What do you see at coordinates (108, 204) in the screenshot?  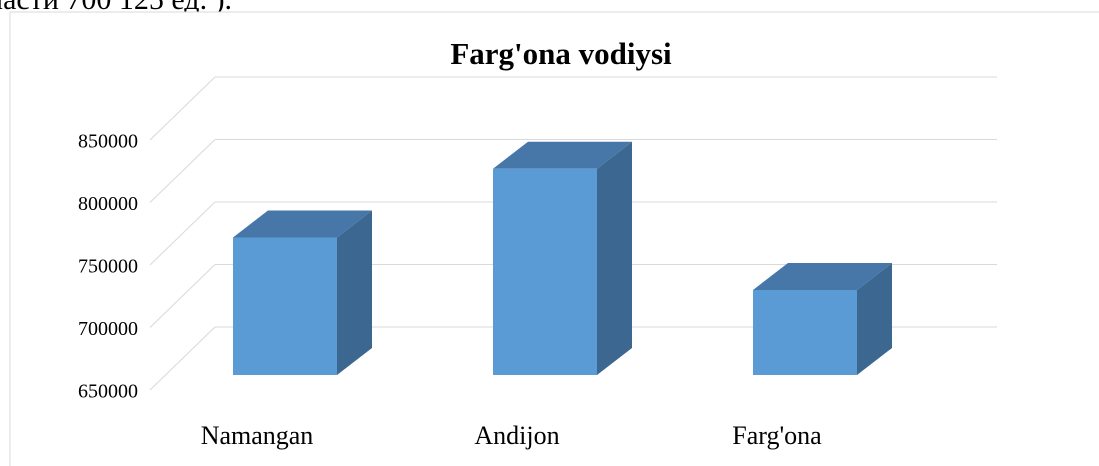 I see `y-tick-label: 800000` at bounding box center [108, 204].